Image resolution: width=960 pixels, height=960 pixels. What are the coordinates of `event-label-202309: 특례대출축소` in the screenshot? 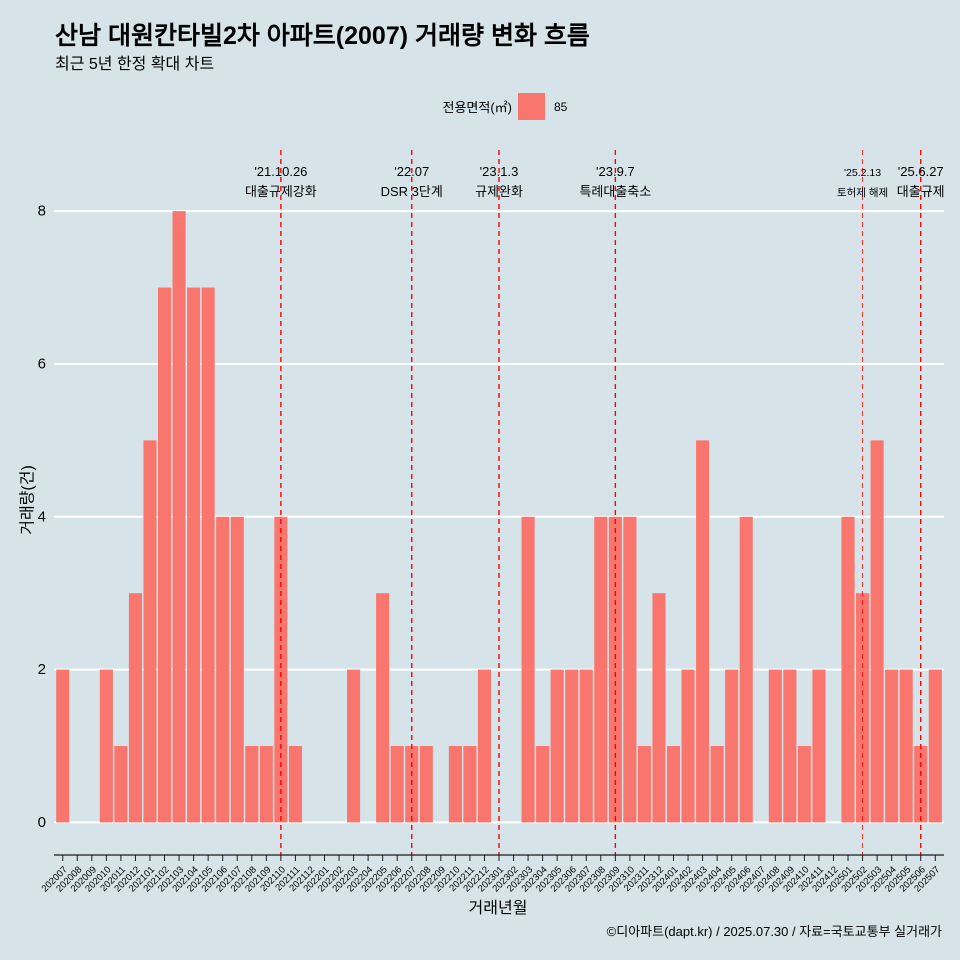 It's located at (615, 191).